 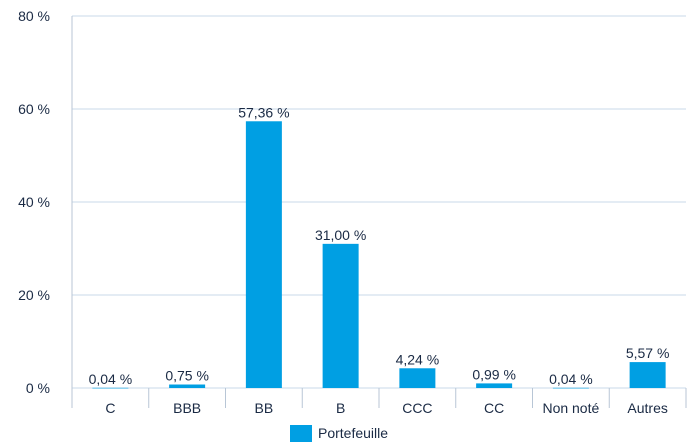 What do you see at coordinates (648, 353) in the screenshot?
I see `data-label: 5,57 %` at bounding box center [648, 353].